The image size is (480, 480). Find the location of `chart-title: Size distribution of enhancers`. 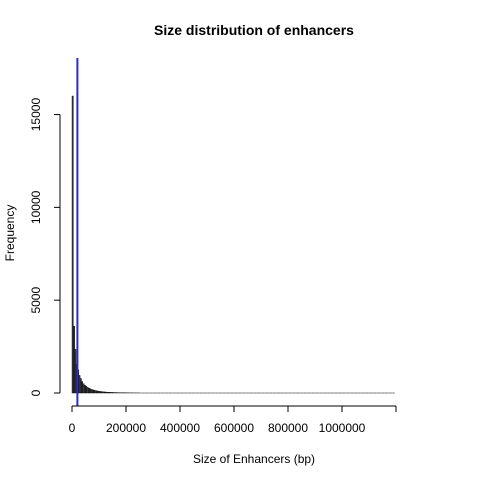

chart-title: Size distribution of enhancers is located at coordinates (254, 30).